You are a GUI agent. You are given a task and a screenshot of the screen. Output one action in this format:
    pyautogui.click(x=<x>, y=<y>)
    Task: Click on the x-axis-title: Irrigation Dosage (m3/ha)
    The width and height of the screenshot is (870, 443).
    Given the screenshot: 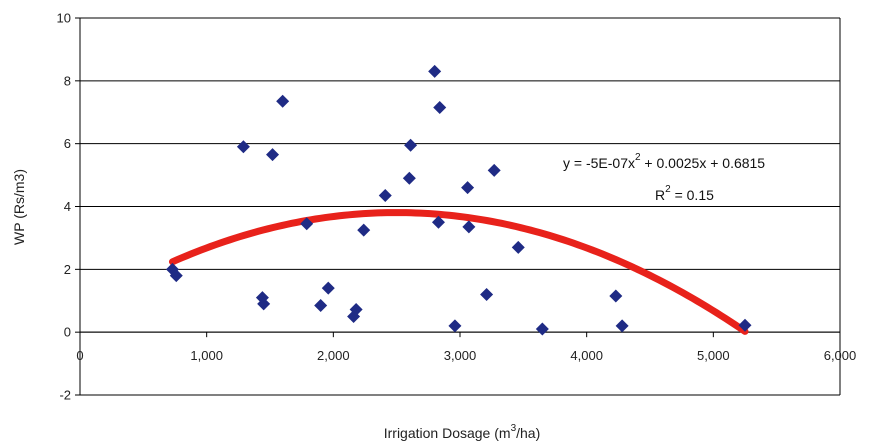 What is the action you would take?
    pyautogui.click(x=462, y=432)
    